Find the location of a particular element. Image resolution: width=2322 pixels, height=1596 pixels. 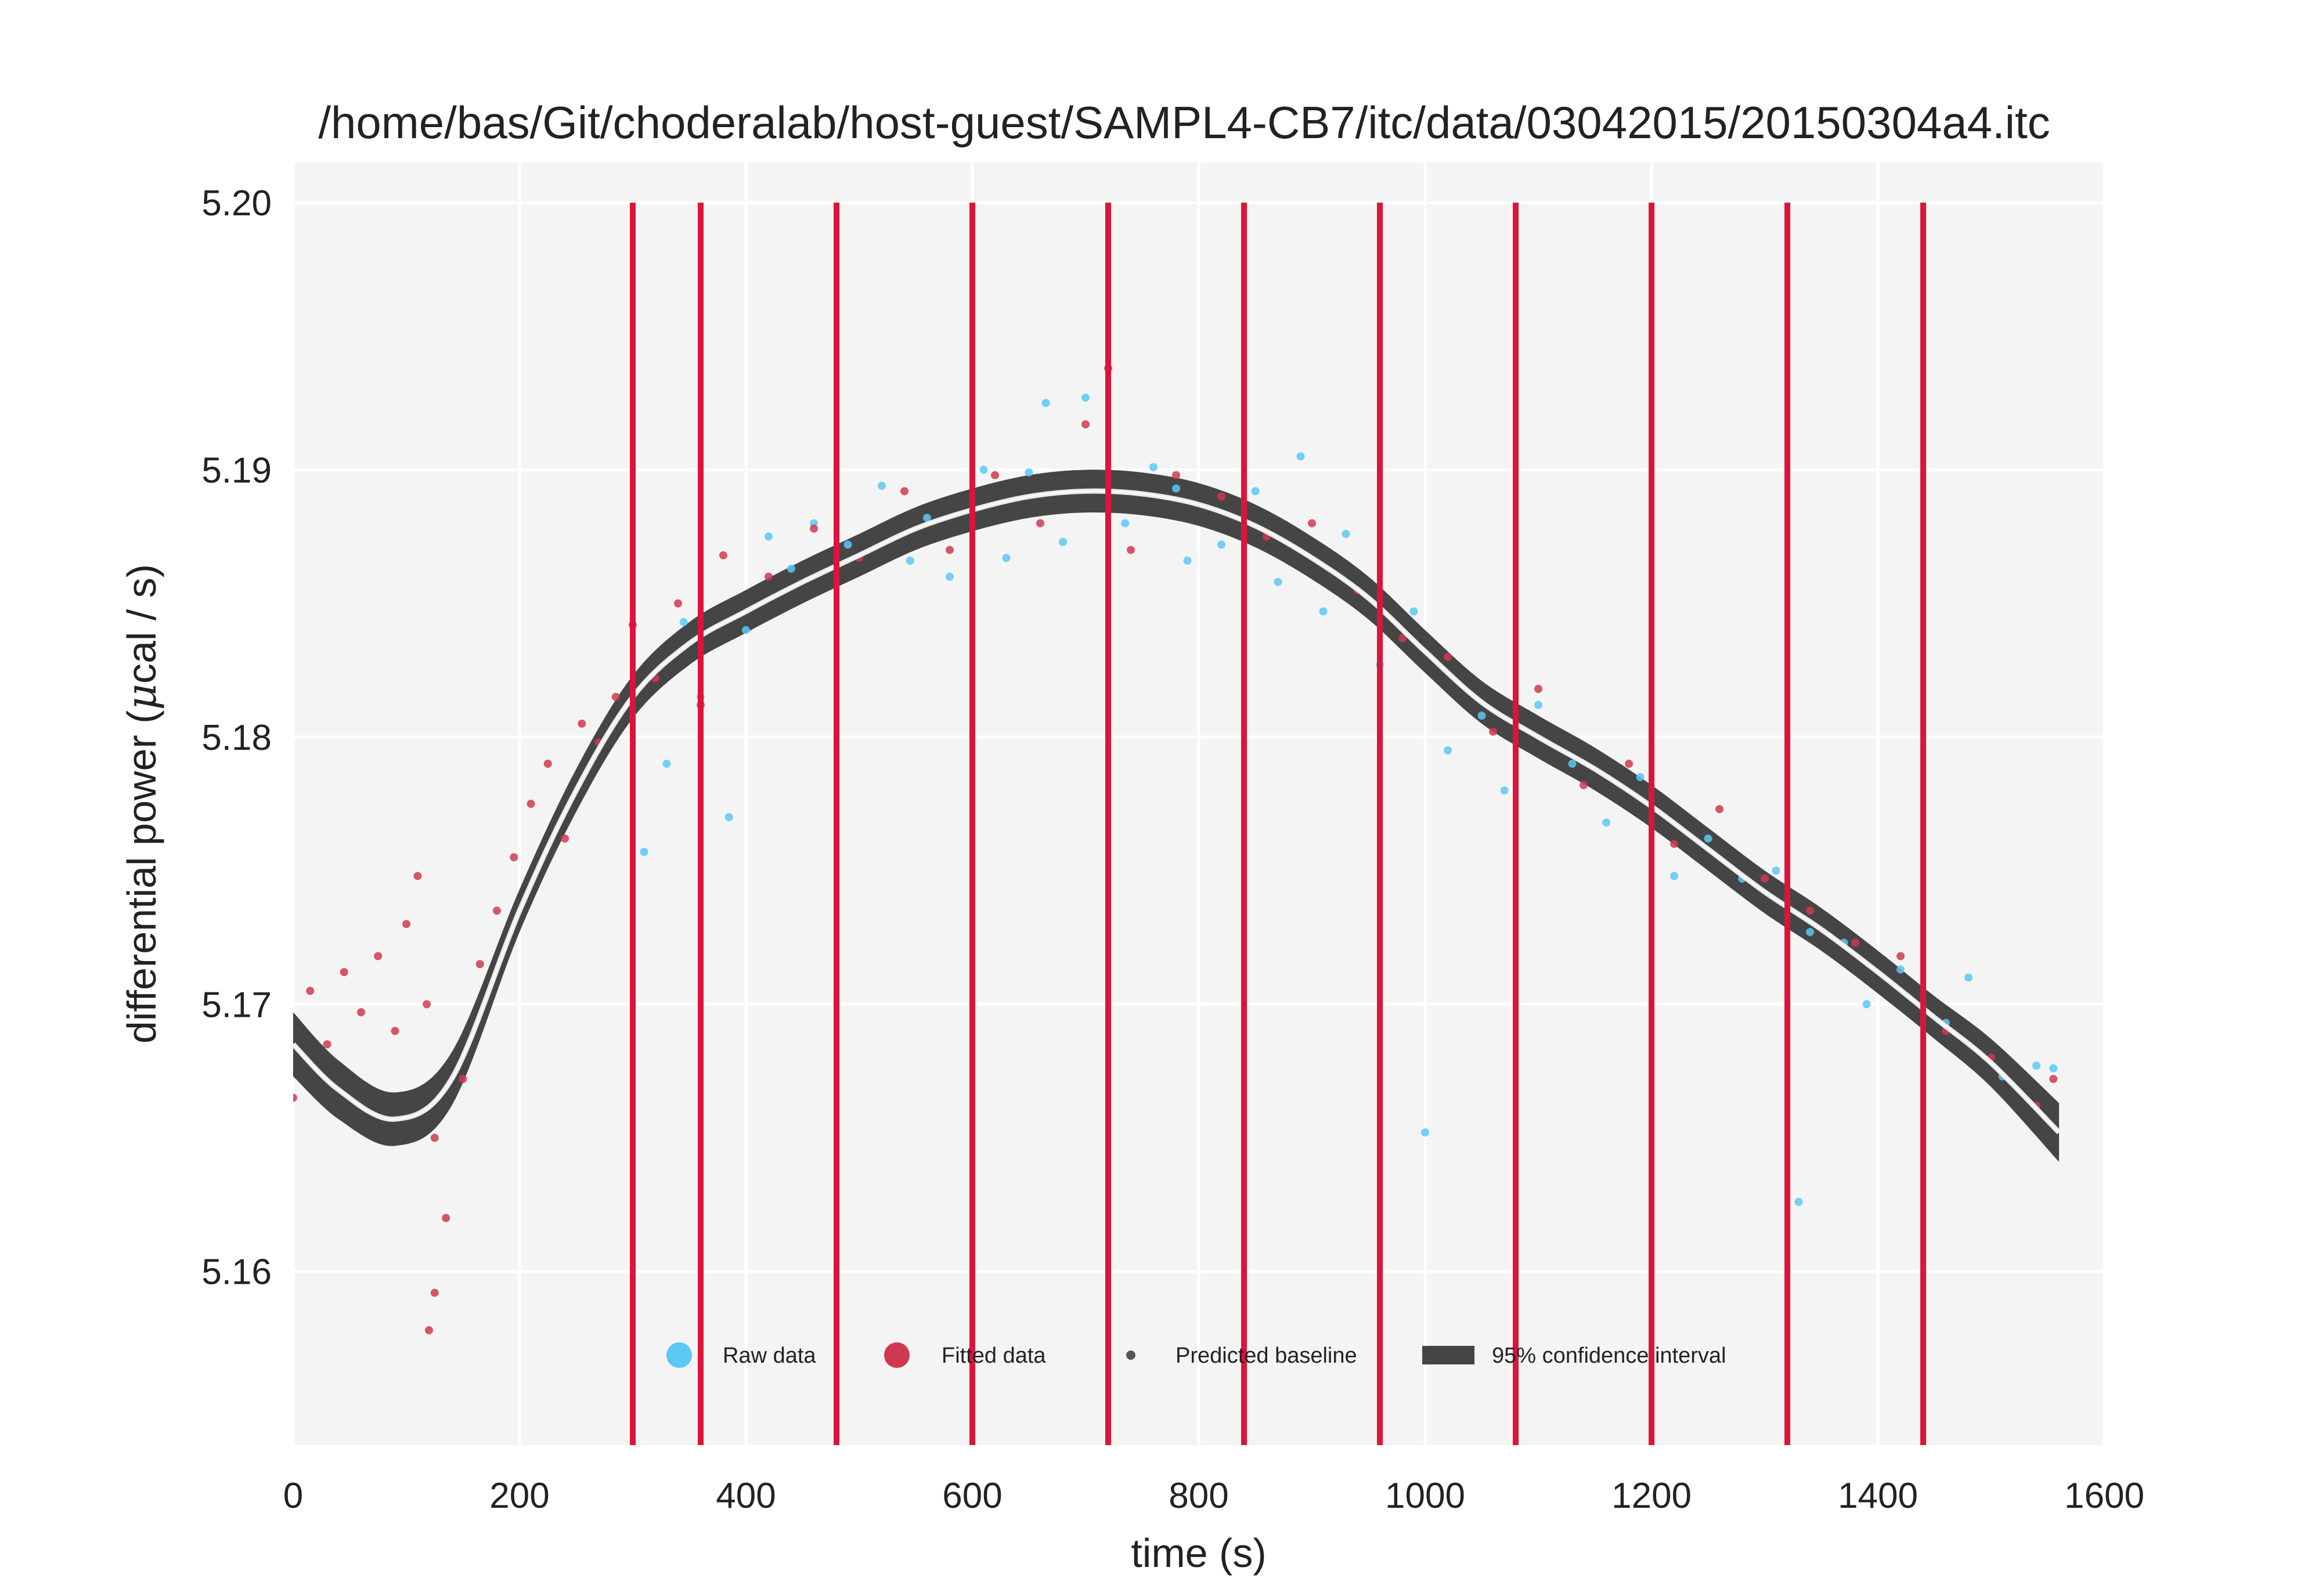

y-axis-label: differential power (μcal / s) is located at coordinates (141, 803).